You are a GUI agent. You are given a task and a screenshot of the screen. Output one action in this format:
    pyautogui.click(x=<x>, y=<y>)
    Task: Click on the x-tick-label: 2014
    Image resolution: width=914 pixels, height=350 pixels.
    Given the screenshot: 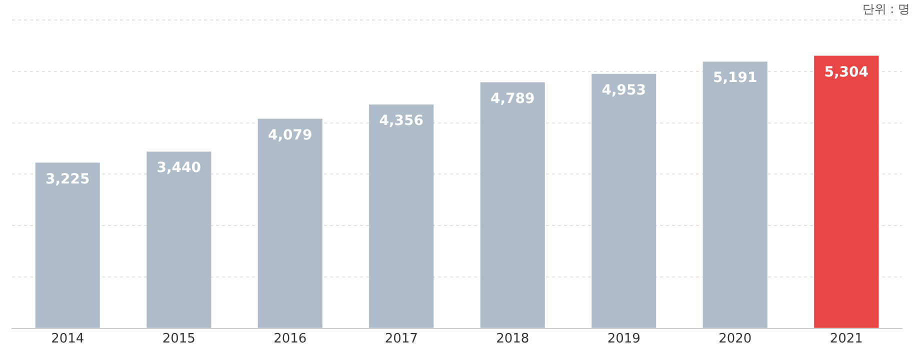 What is the action you would take?
    pyautogui.click(x=67, y=339)
    